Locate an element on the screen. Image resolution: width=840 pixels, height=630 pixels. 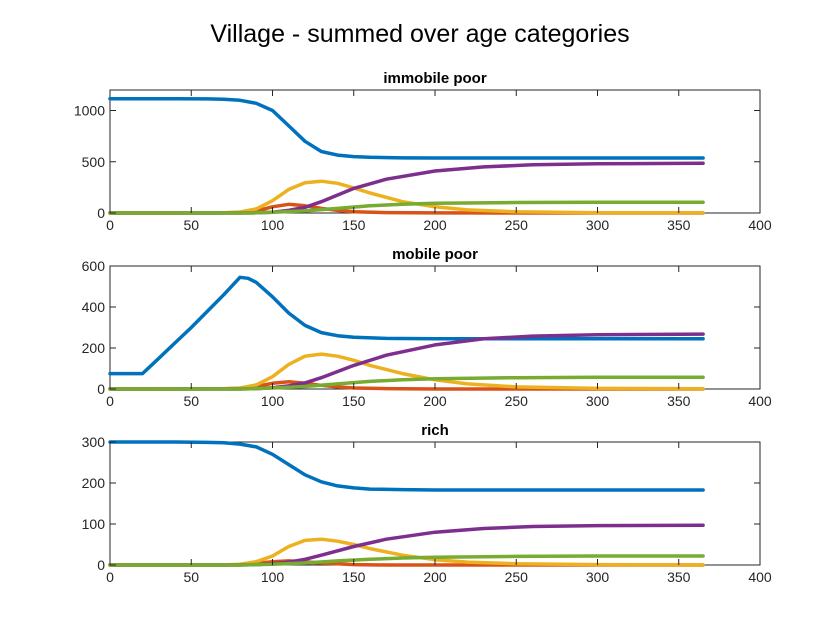
series-line-green is located at coordinates (406, 383).